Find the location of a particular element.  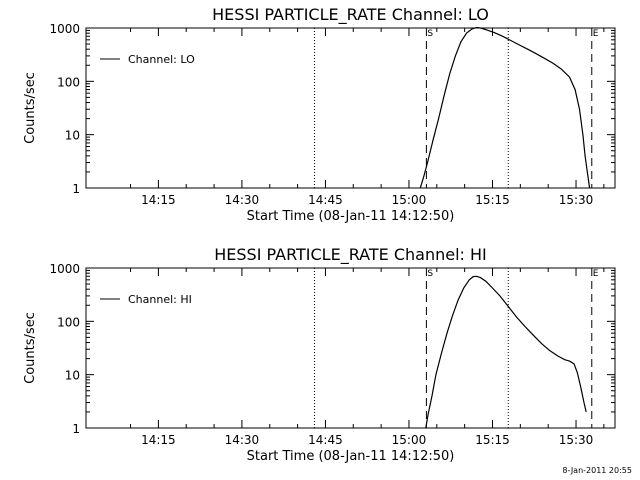

footer-date: 8-Jan-2011 20:55 is located at coordinates (597, 470).